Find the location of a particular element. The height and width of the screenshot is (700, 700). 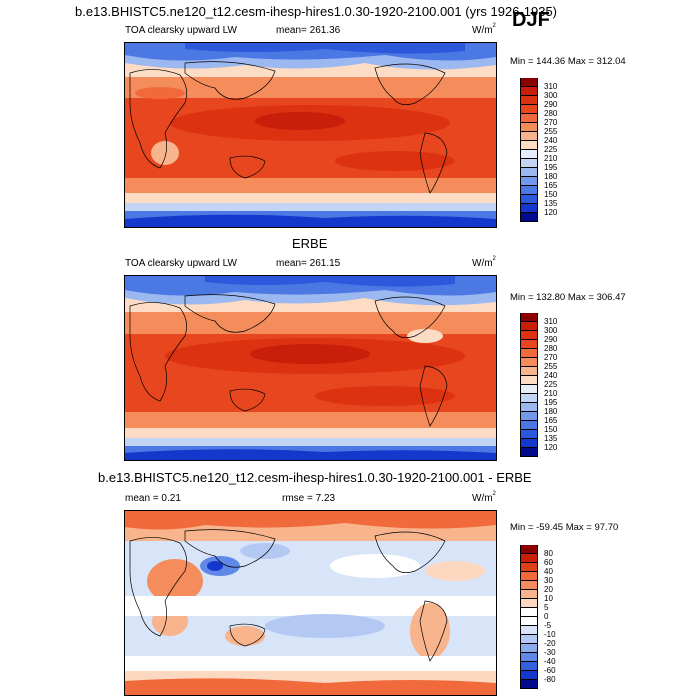

panel2-map is located at coordinates (310, 368).